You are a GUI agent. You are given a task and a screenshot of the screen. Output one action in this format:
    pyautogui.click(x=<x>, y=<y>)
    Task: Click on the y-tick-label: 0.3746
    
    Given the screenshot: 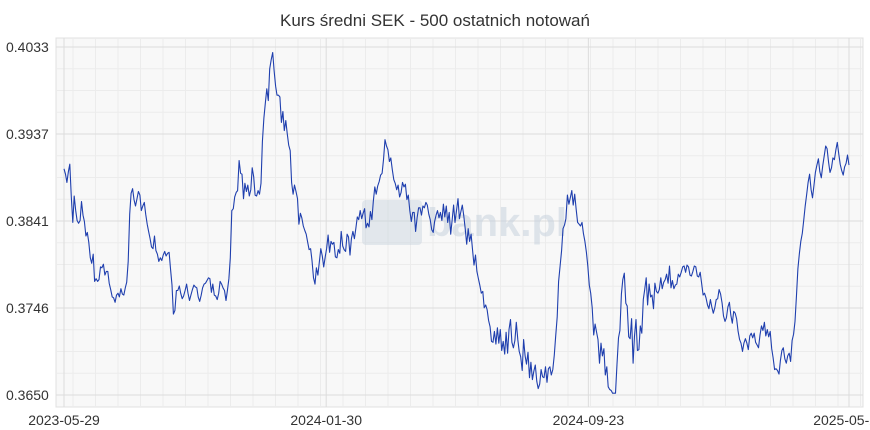 What is the action you would take?
    pyautogui.click(x=27, y=308)
    